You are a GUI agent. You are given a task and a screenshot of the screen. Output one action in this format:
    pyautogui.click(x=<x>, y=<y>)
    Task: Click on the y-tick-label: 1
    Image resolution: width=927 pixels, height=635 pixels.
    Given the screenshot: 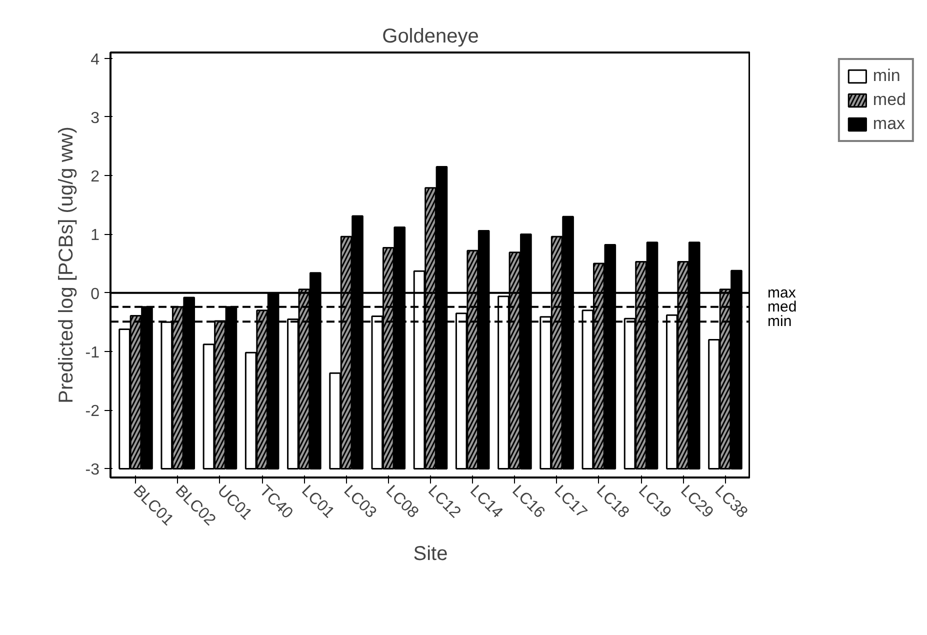 What is the action you would take?
    pyautogui.click(x=95, y=235)
    